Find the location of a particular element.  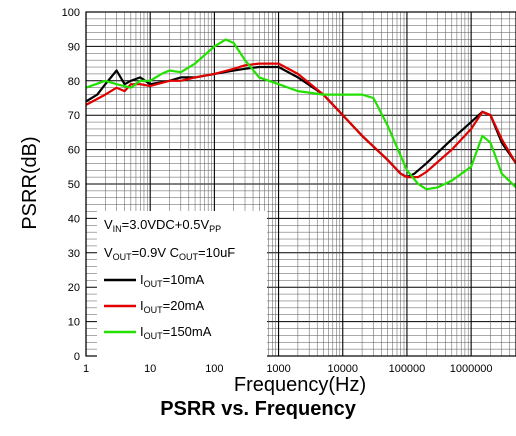

x-axis-title: Frequency(Hz) is located at coordinates (300, 385).